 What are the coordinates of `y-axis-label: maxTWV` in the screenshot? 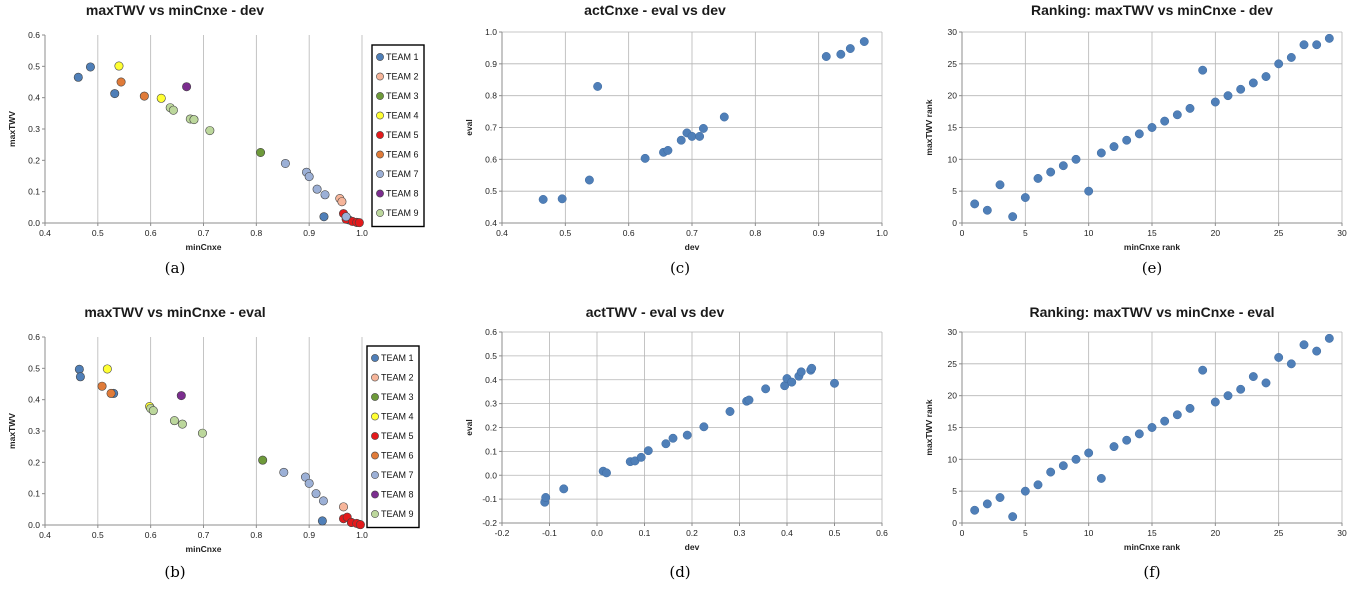 It's located at (12, 129).